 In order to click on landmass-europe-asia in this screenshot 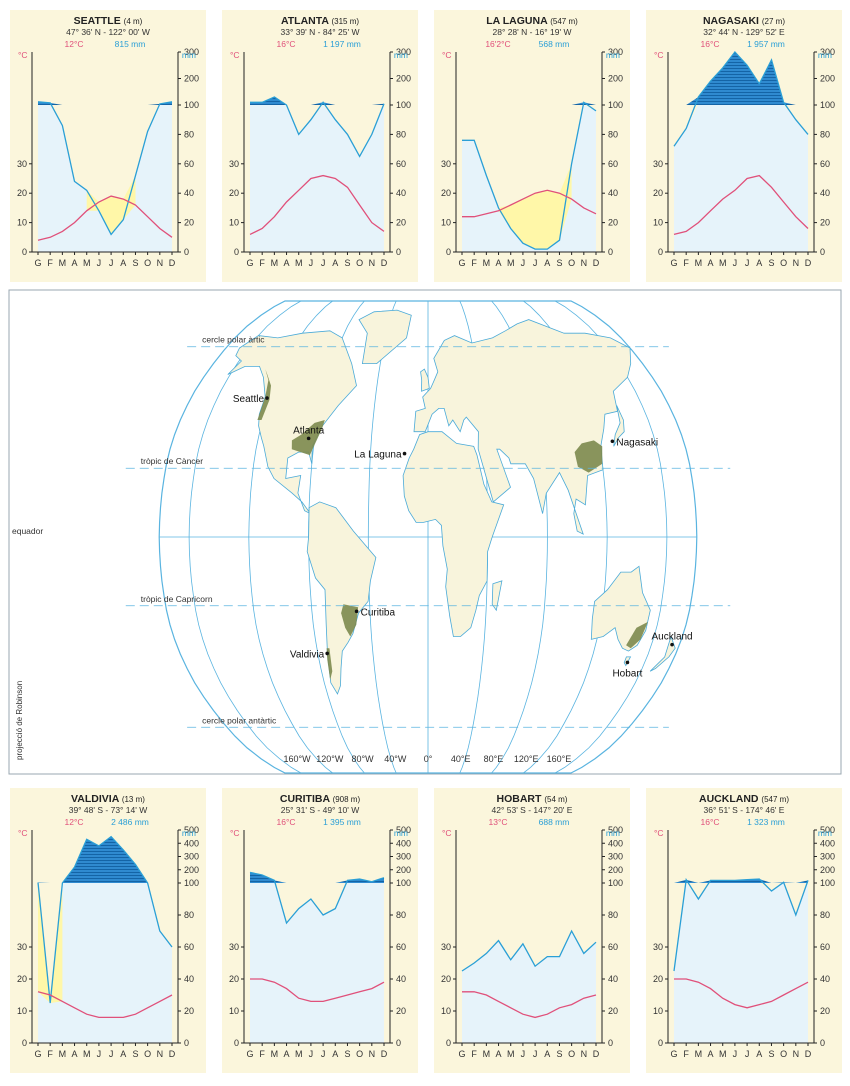, I will do `click(522, 427)`.